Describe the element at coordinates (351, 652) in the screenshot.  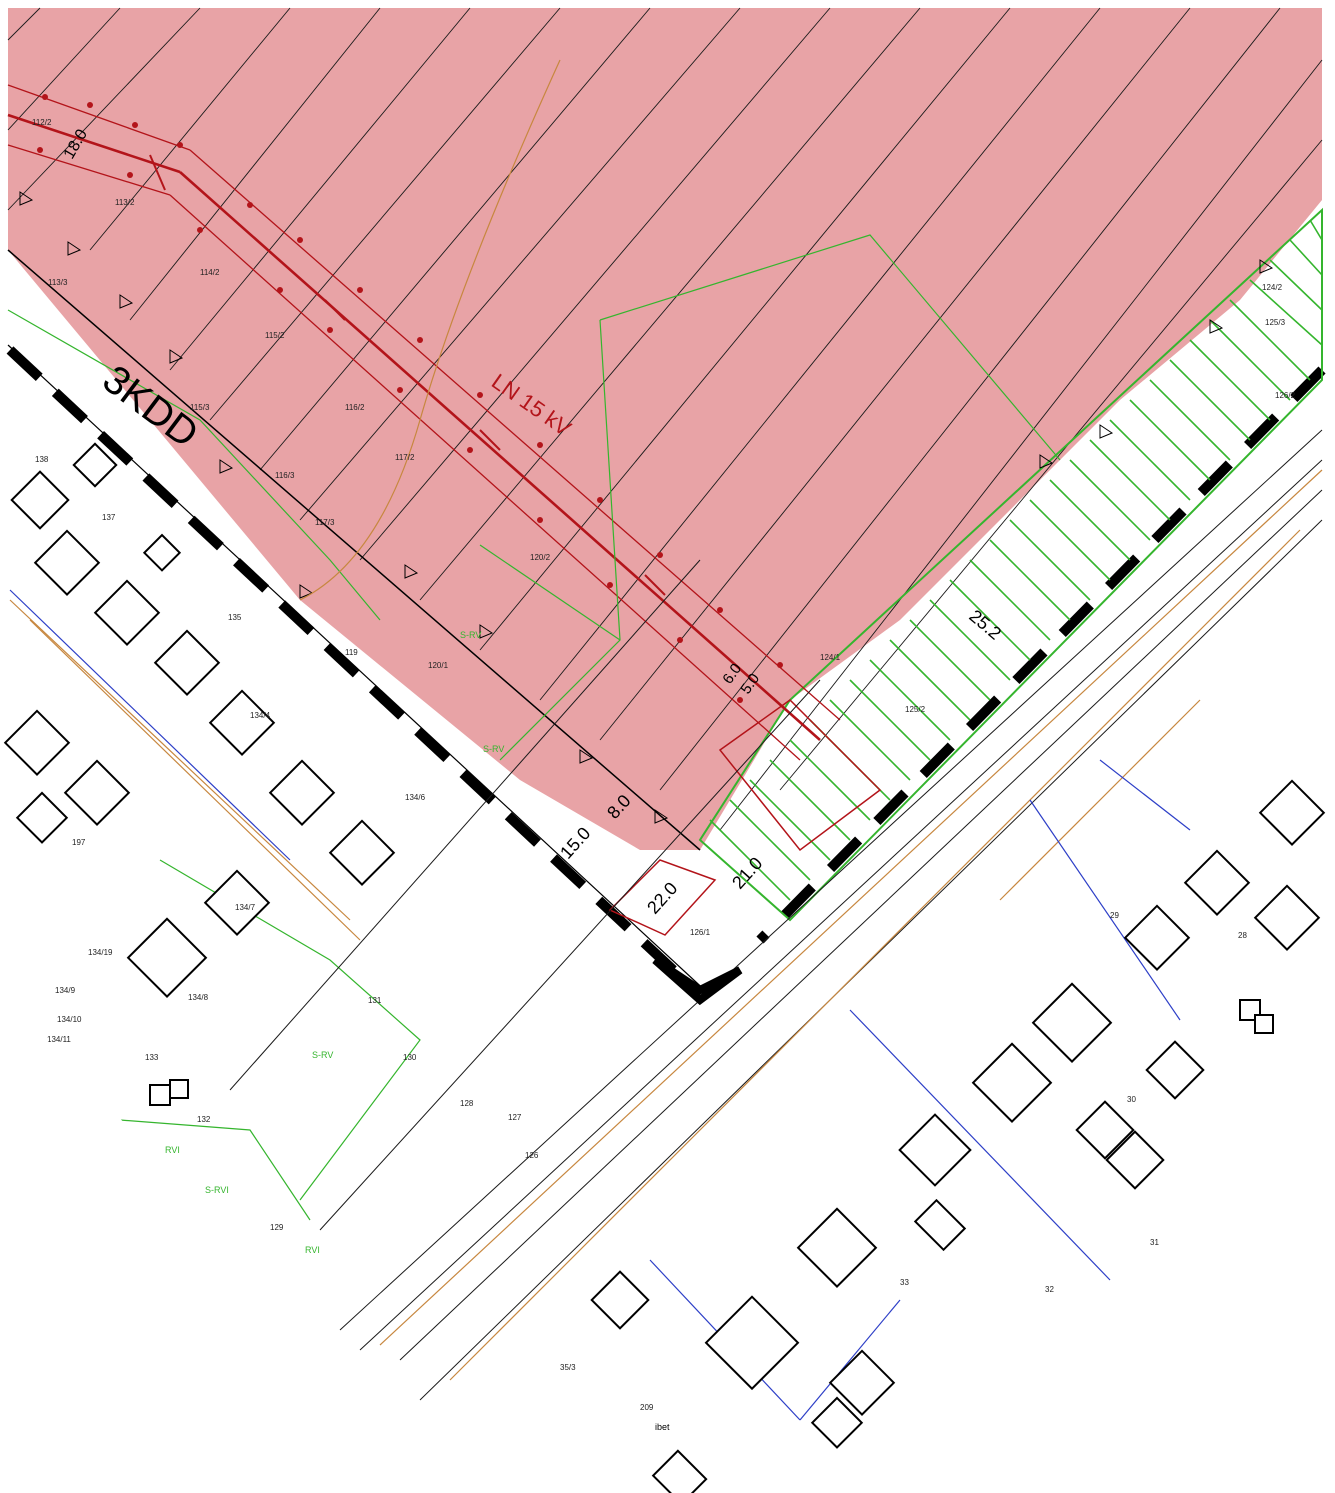
I see `parcel-label: 119` at that location.